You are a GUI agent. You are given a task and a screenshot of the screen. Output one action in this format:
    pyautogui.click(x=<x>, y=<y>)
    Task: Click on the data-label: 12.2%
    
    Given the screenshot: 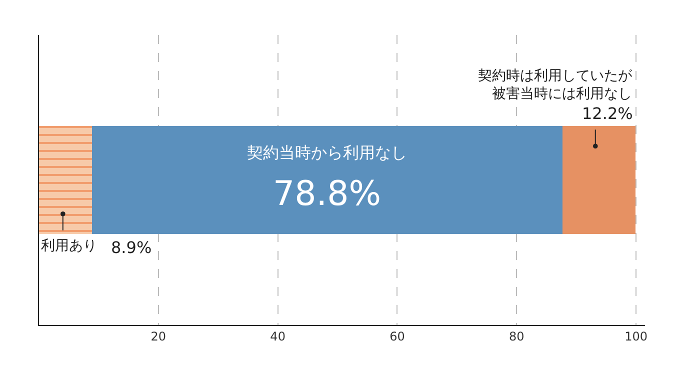 What is the action you would take?
    pyautogui.click(x=607, y=113)
    